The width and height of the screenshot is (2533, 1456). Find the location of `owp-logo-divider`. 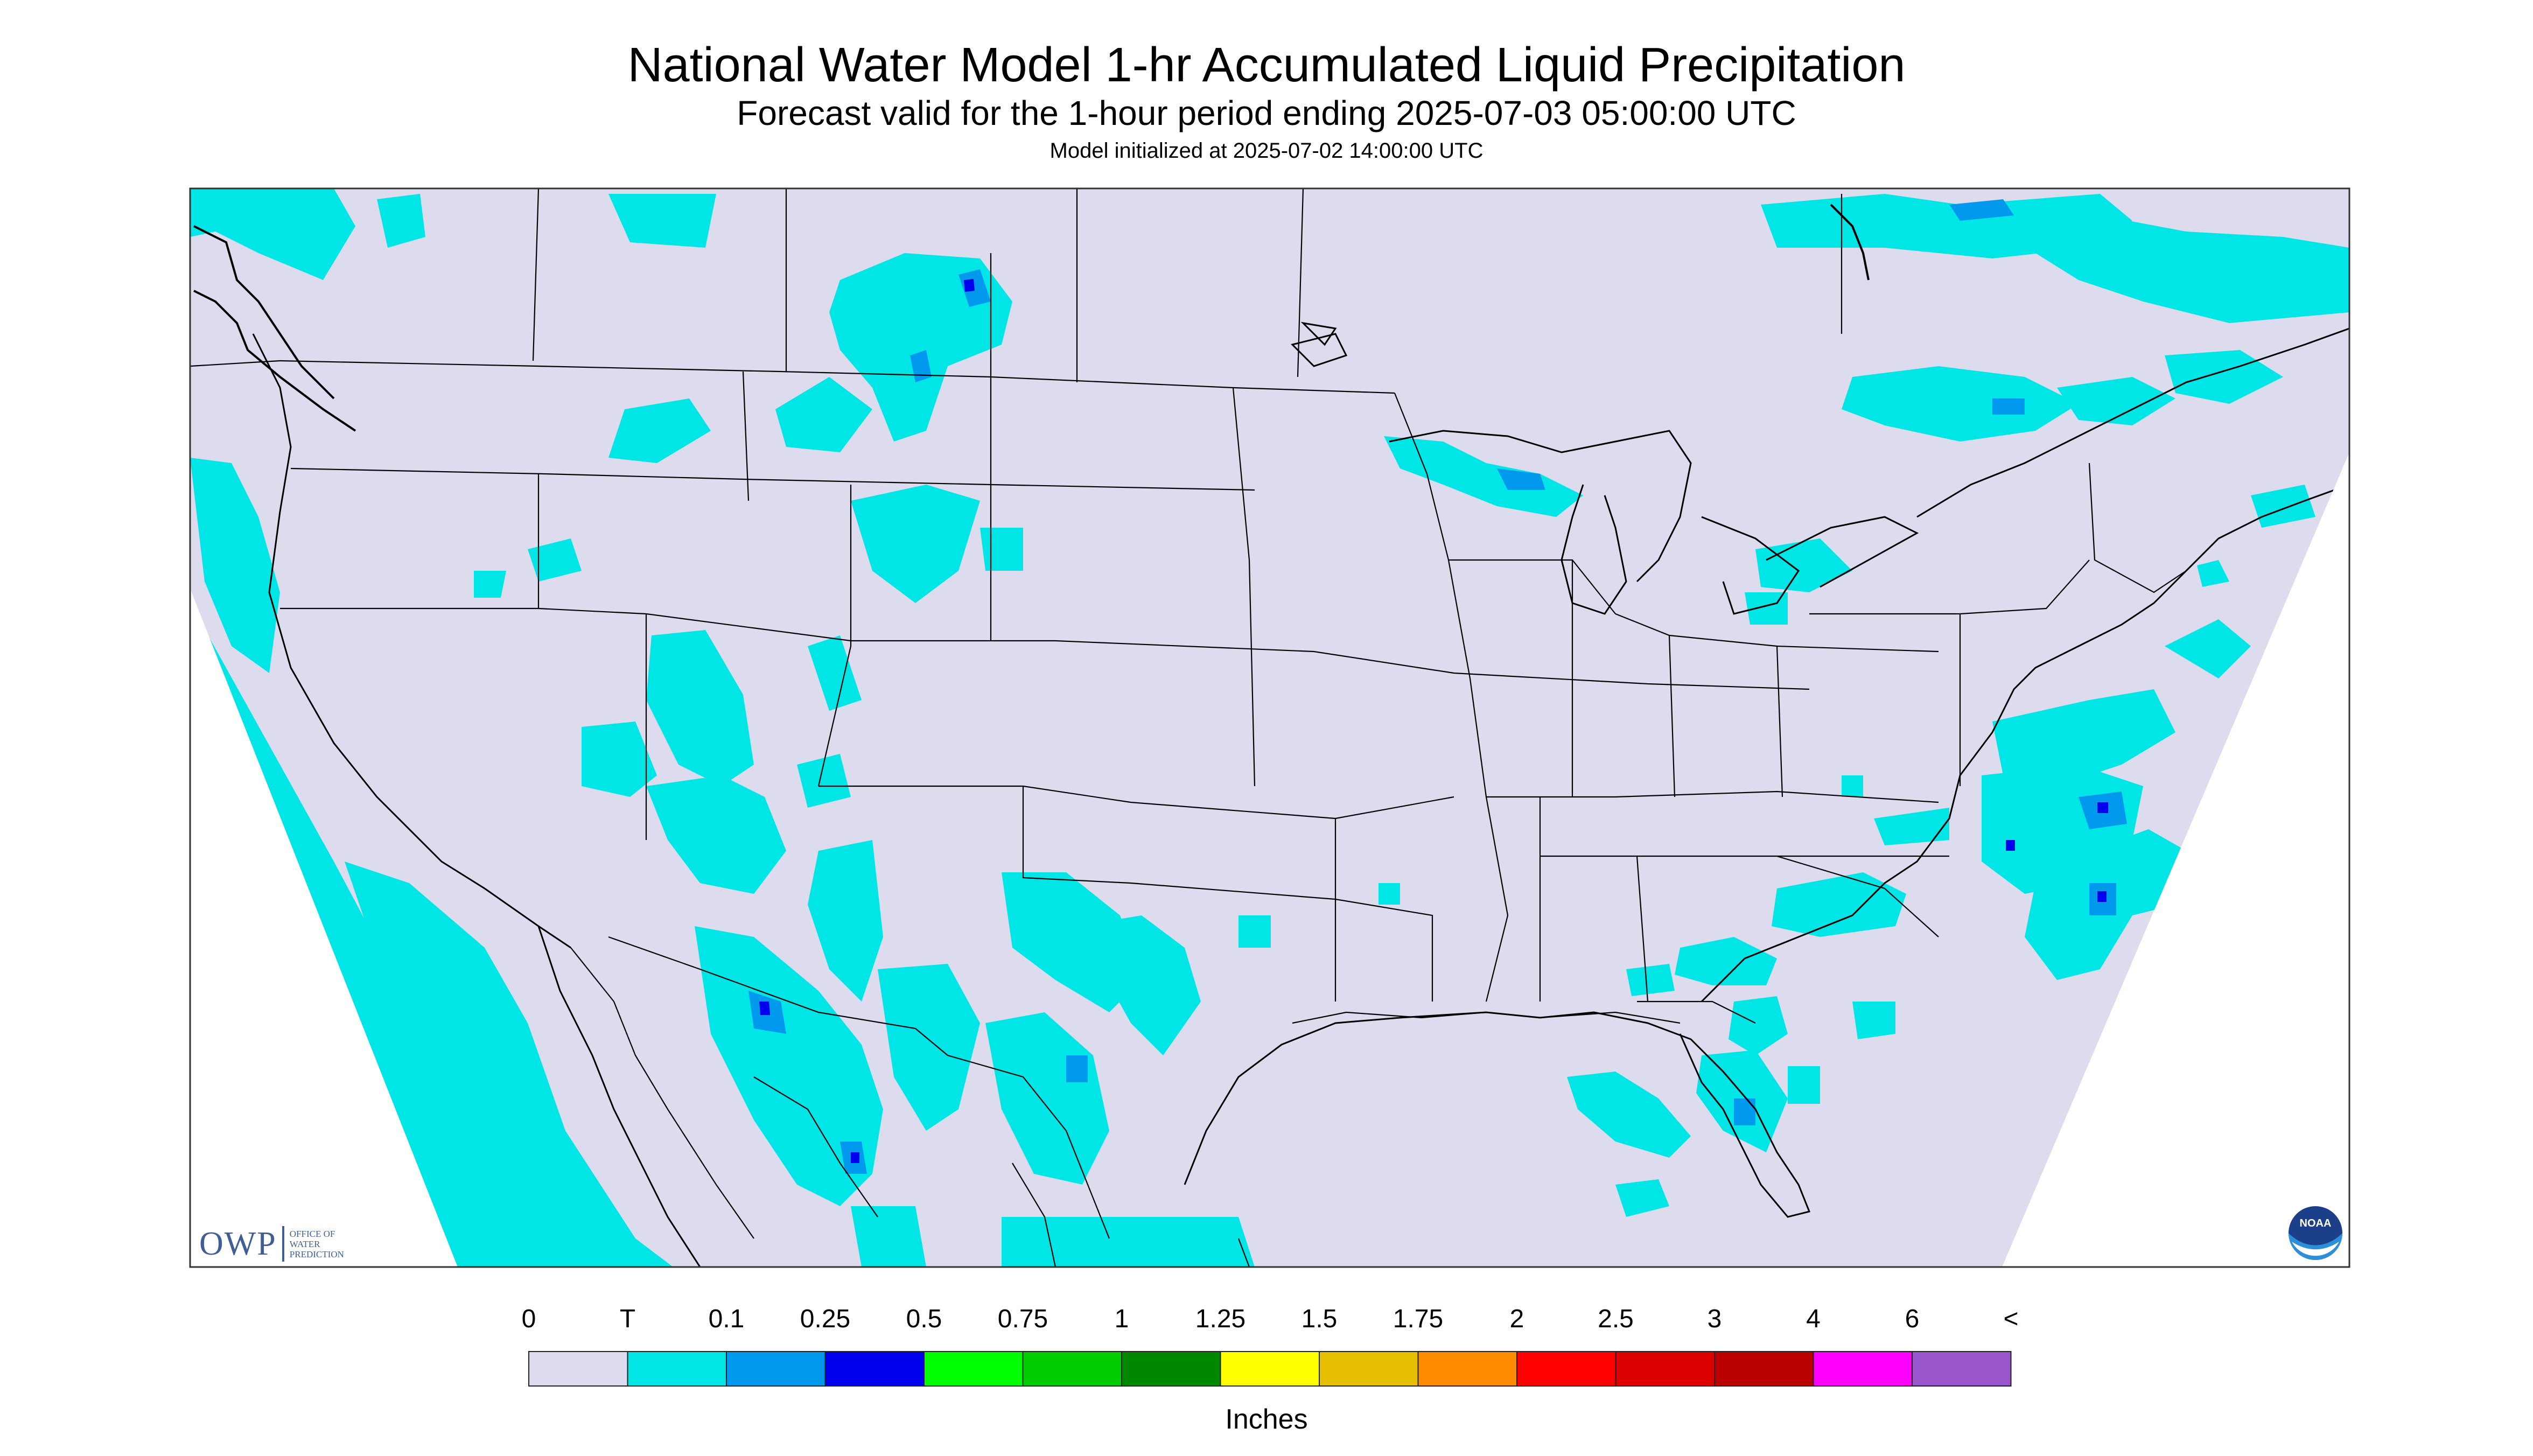

owp-logo-divider is located at coordinates (283, 1244).